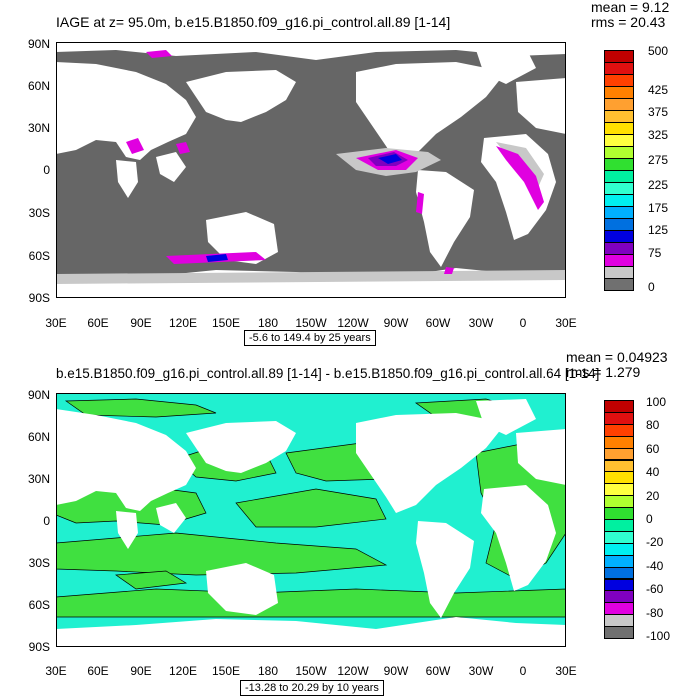  Describe the element at coordinates (630, 7) in the screenshot. I see `top-mean-stat: mean = 9.12` at that location.